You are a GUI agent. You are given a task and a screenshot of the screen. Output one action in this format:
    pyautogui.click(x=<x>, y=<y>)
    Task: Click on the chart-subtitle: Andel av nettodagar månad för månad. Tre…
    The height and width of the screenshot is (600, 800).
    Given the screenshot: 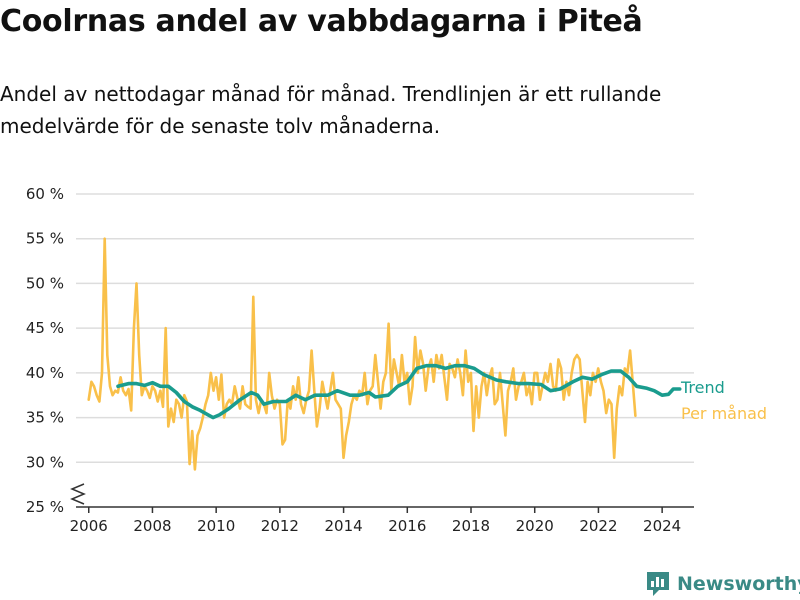 What is the action you would take?
    pyautogui.click(x=331, y=110)
    